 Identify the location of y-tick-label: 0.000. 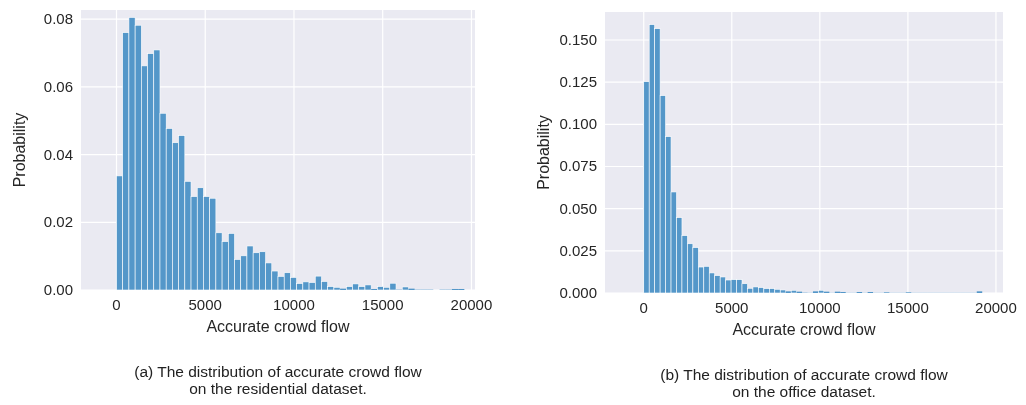
(578, 292).